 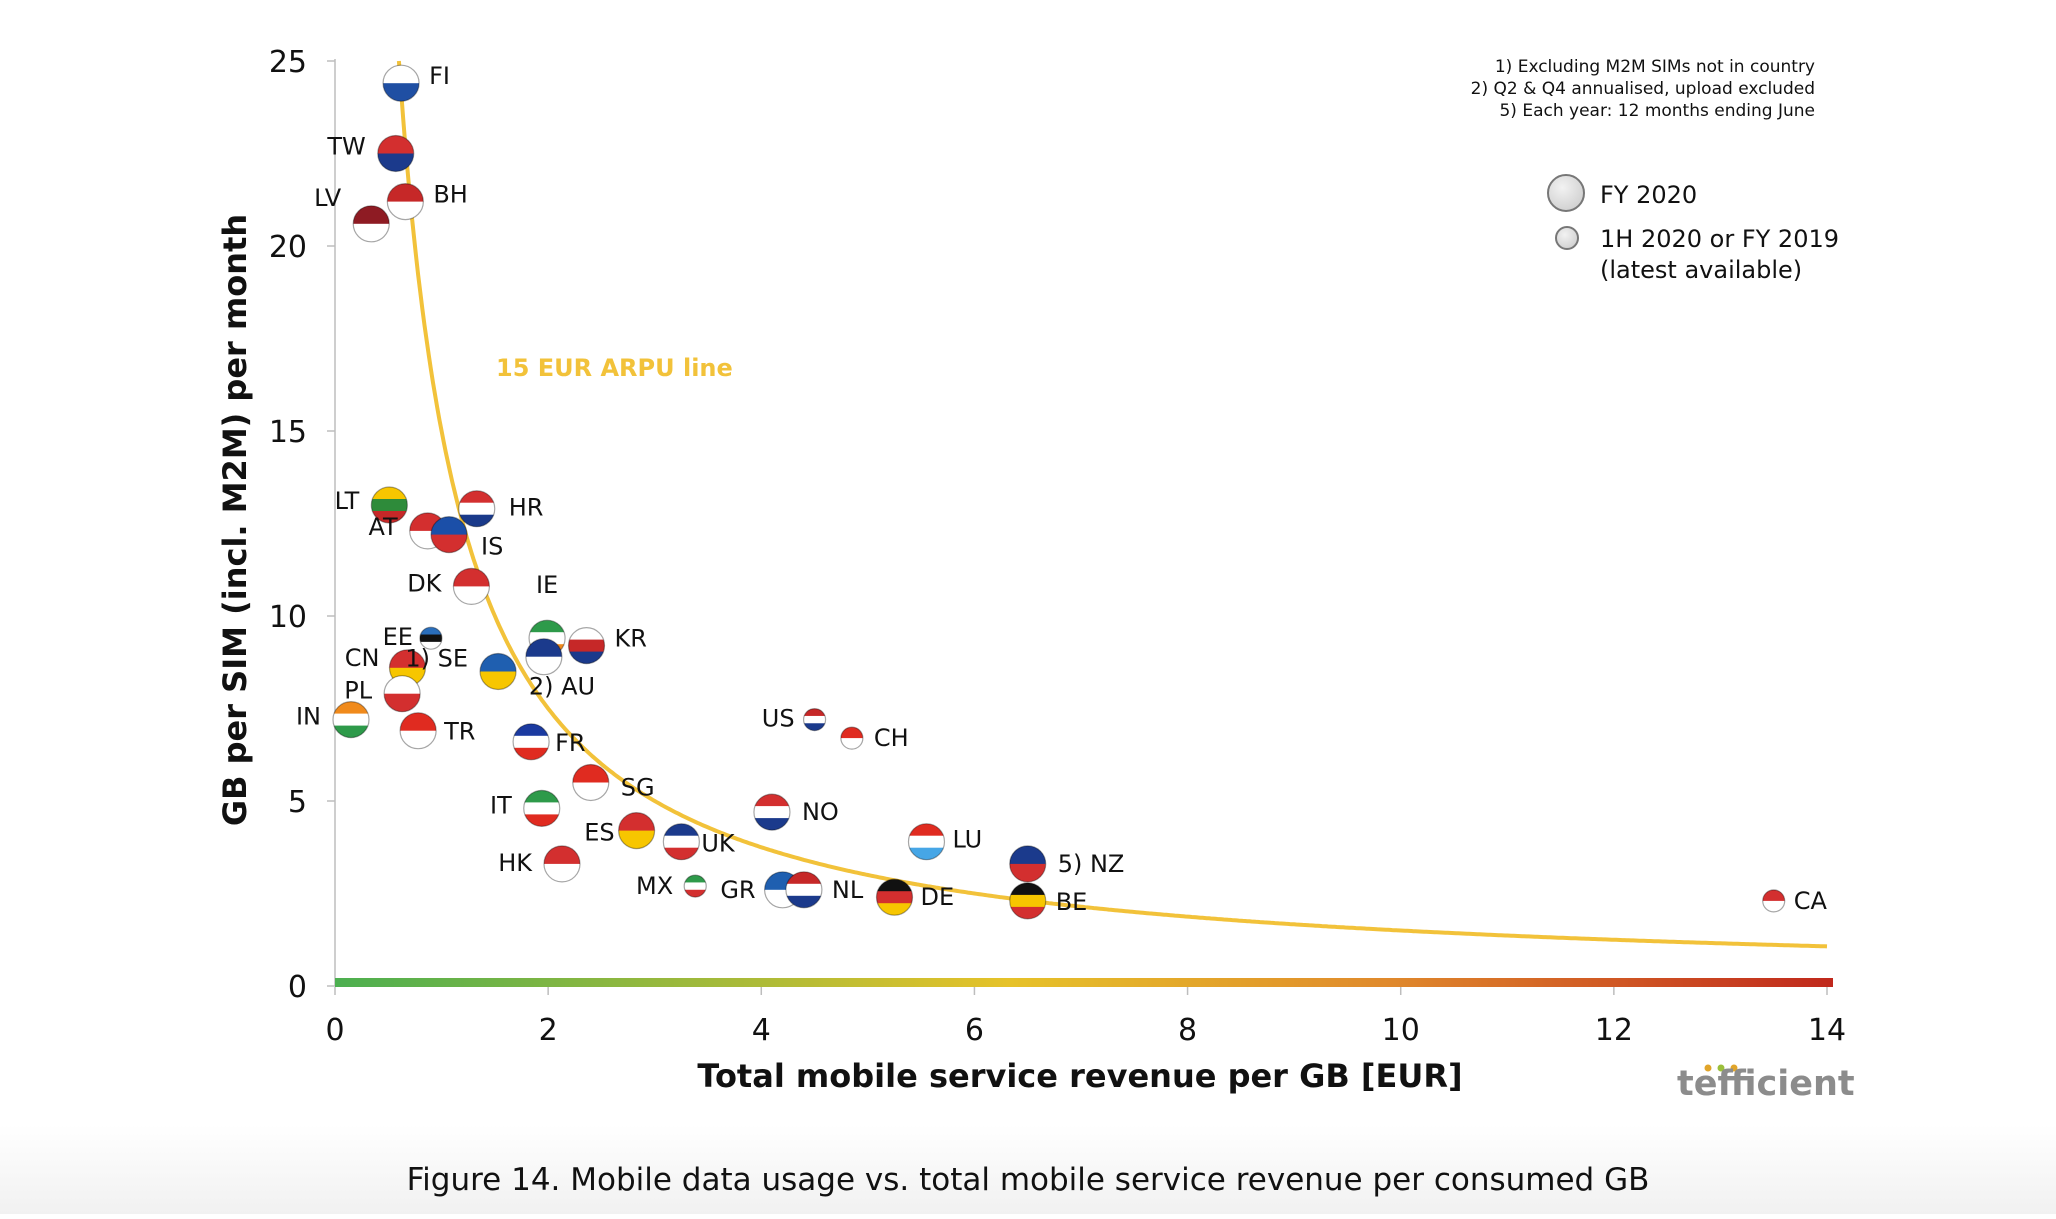 I want to click on point-label-no: NO, so click(x=820, y=812).